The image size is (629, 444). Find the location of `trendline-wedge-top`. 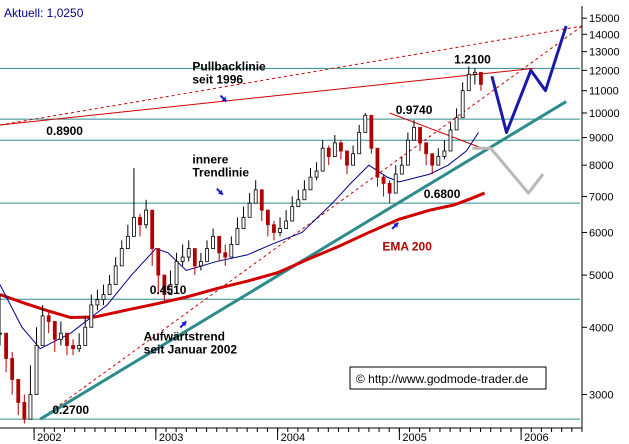

trendline-wedge-top is located at coordinates (436, 130).